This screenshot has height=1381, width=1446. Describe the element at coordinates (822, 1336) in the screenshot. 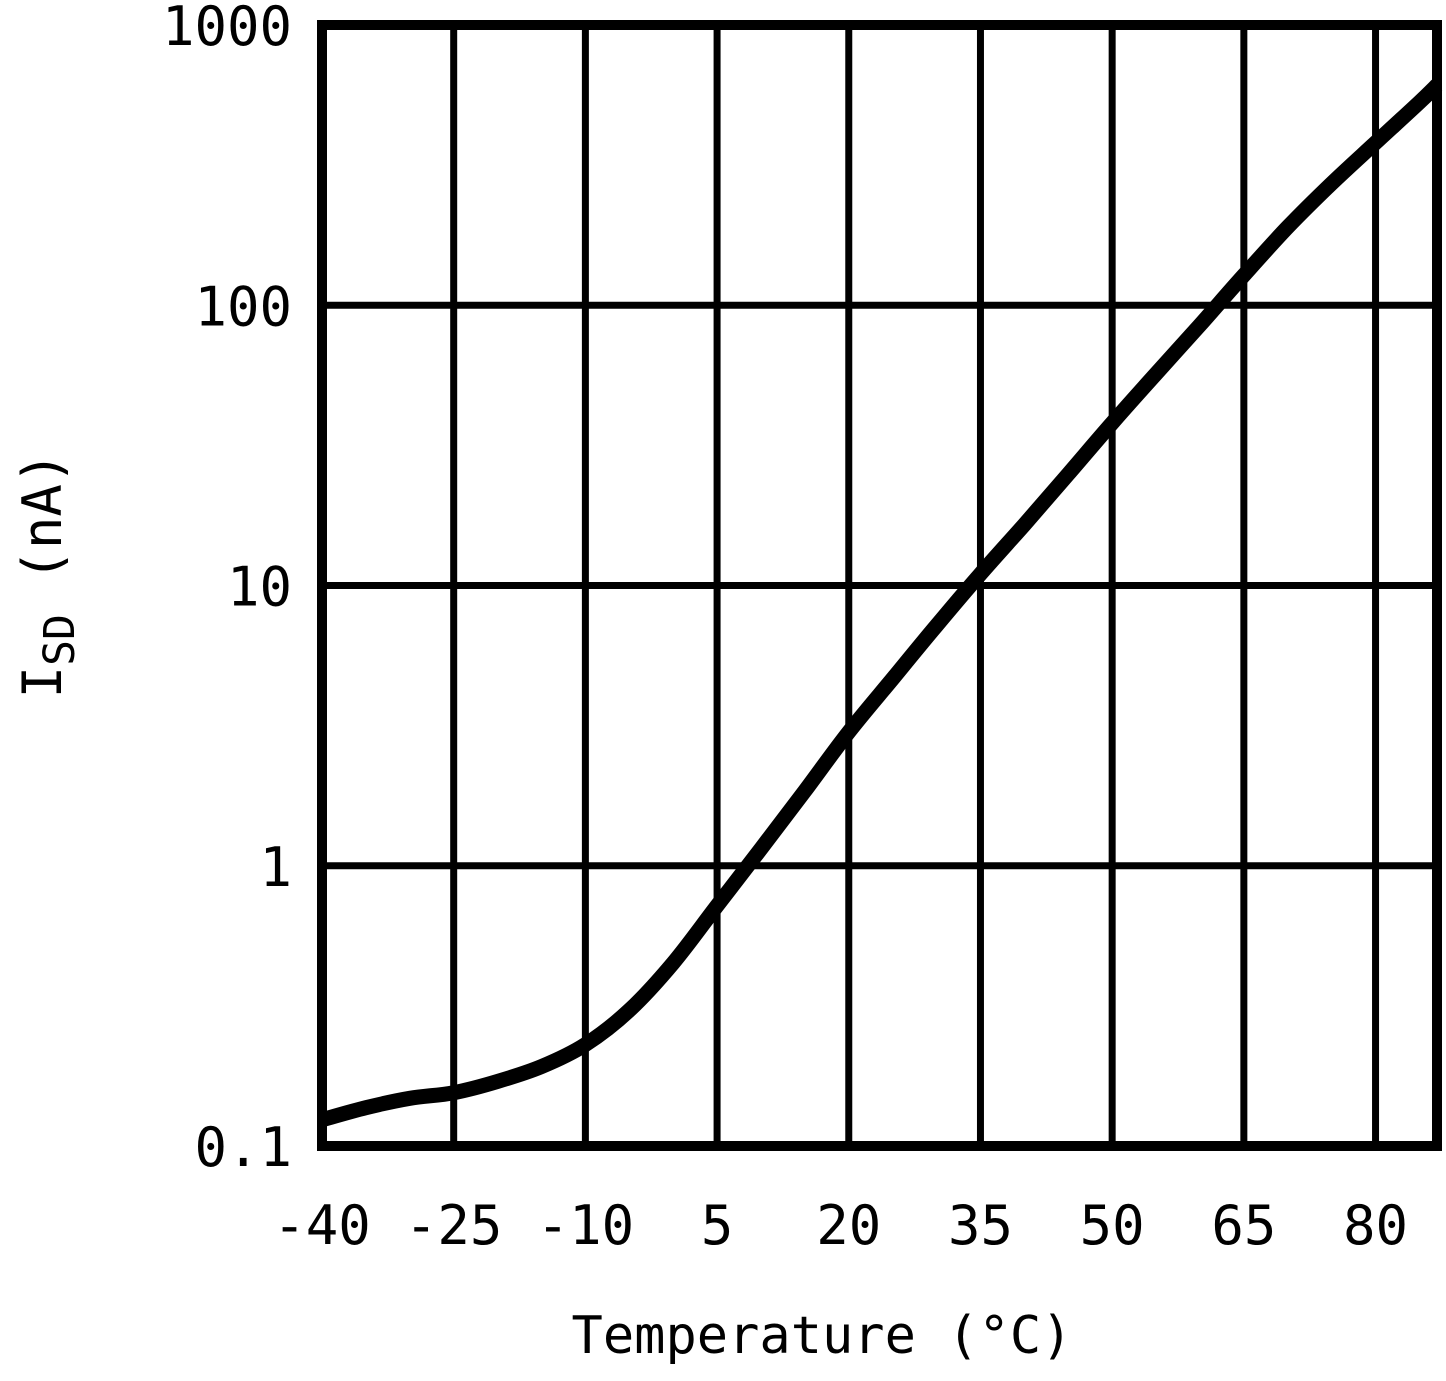

I see `x-axis-title: Temperature (°C)` at that location.